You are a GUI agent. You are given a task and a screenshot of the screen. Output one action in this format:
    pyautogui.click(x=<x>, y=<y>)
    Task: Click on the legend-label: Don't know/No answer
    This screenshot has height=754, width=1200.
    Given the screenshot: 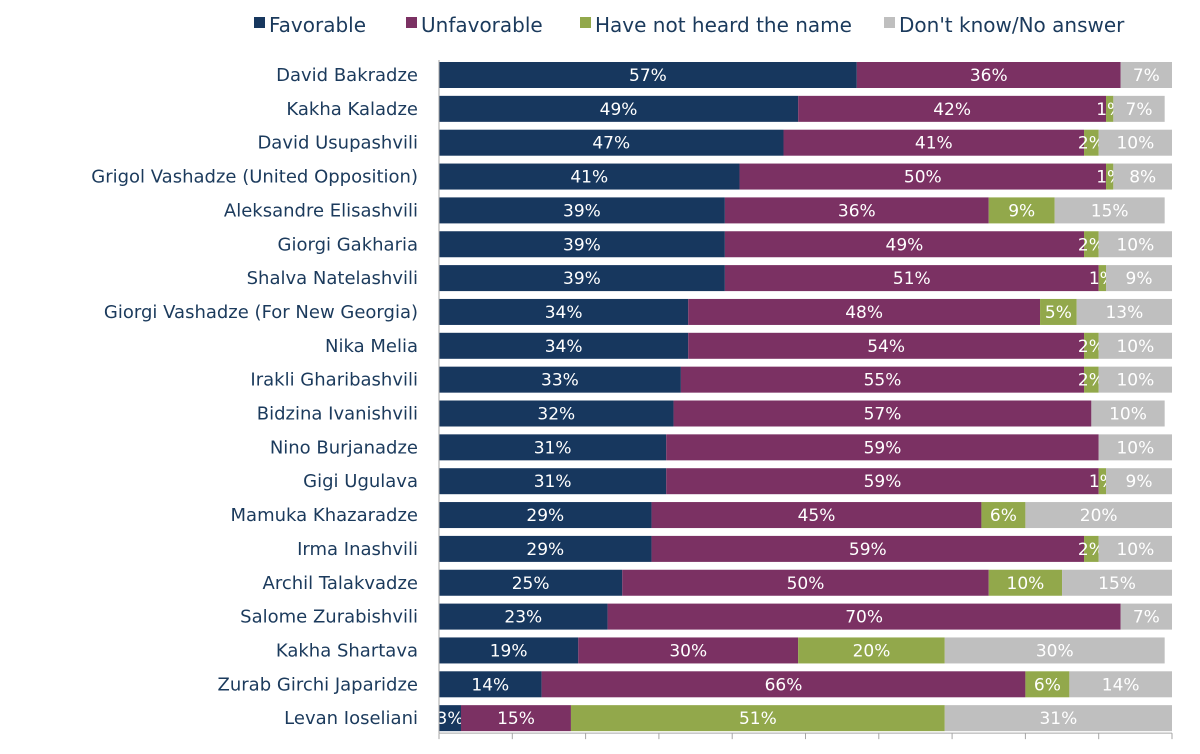 What is the action you would take?
    pyautogui.click(x=1012, y=25)
    